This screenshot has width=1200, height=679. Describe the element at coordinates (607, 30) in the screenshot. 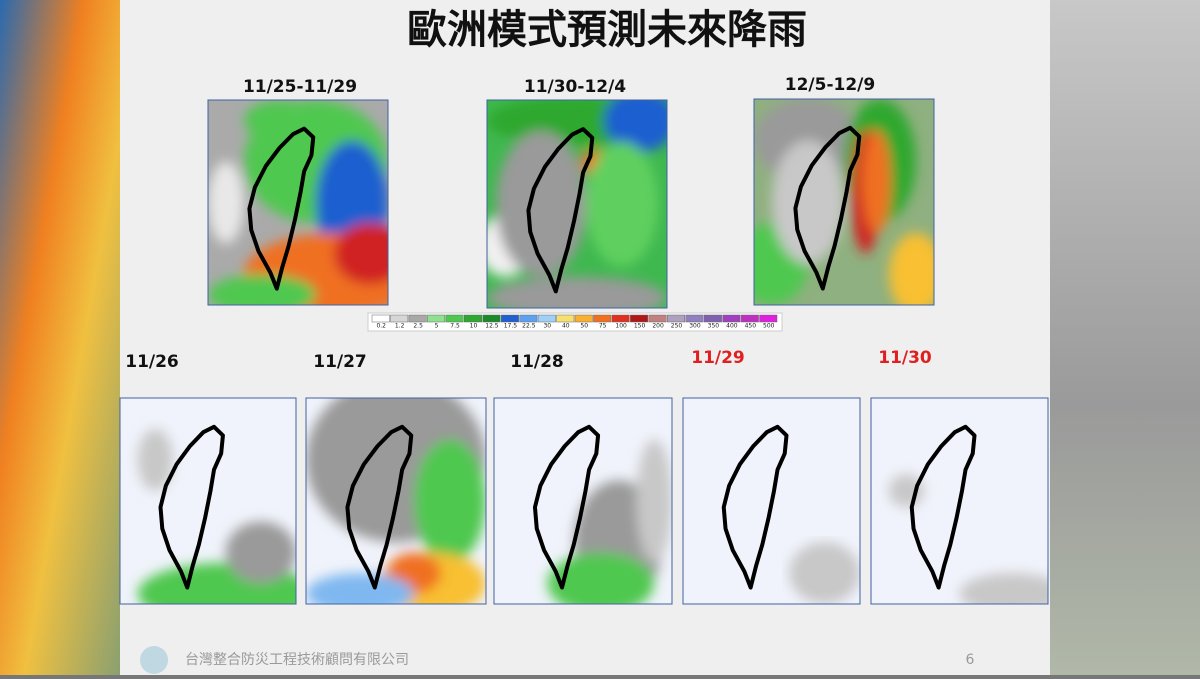

I see `slide-title: 歐洲模式預測未來降雨` at that location.